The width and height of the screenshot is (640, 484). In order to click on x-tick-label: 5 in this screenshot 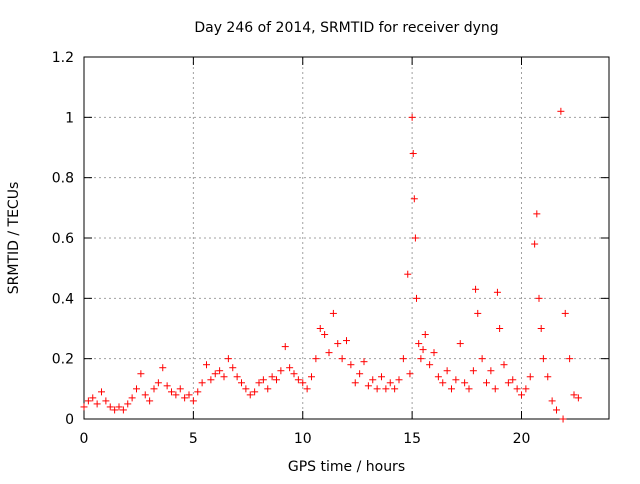, I will do `click(193, 439)`.